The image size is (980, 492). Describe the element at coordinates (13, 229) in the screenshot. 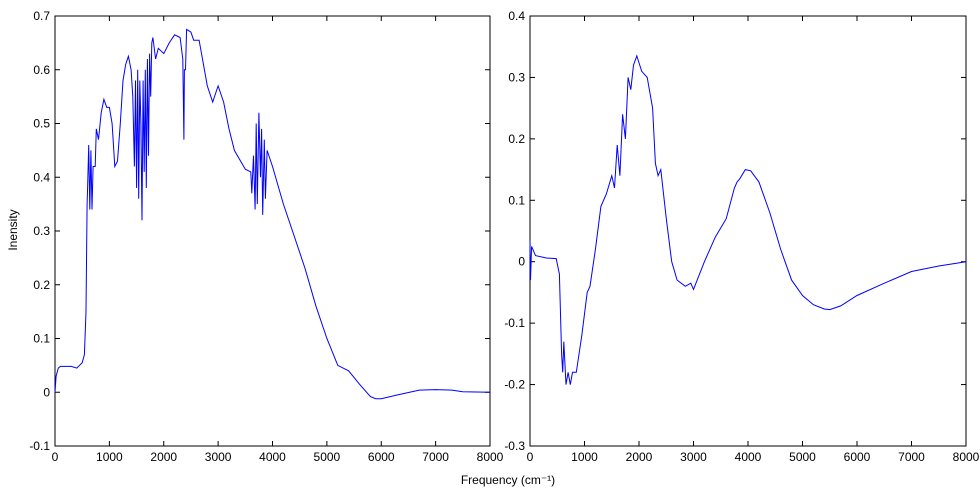

I see `y-axis-label: Inensity` at that location.